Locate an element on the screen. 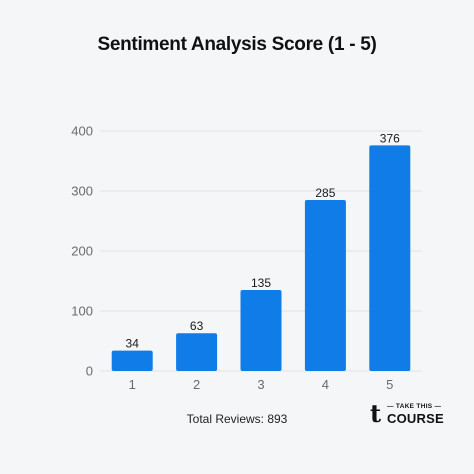 The height and width of the screenshot is (474, 474). x-tick-label: 2 is located at coordinates (196, 384).